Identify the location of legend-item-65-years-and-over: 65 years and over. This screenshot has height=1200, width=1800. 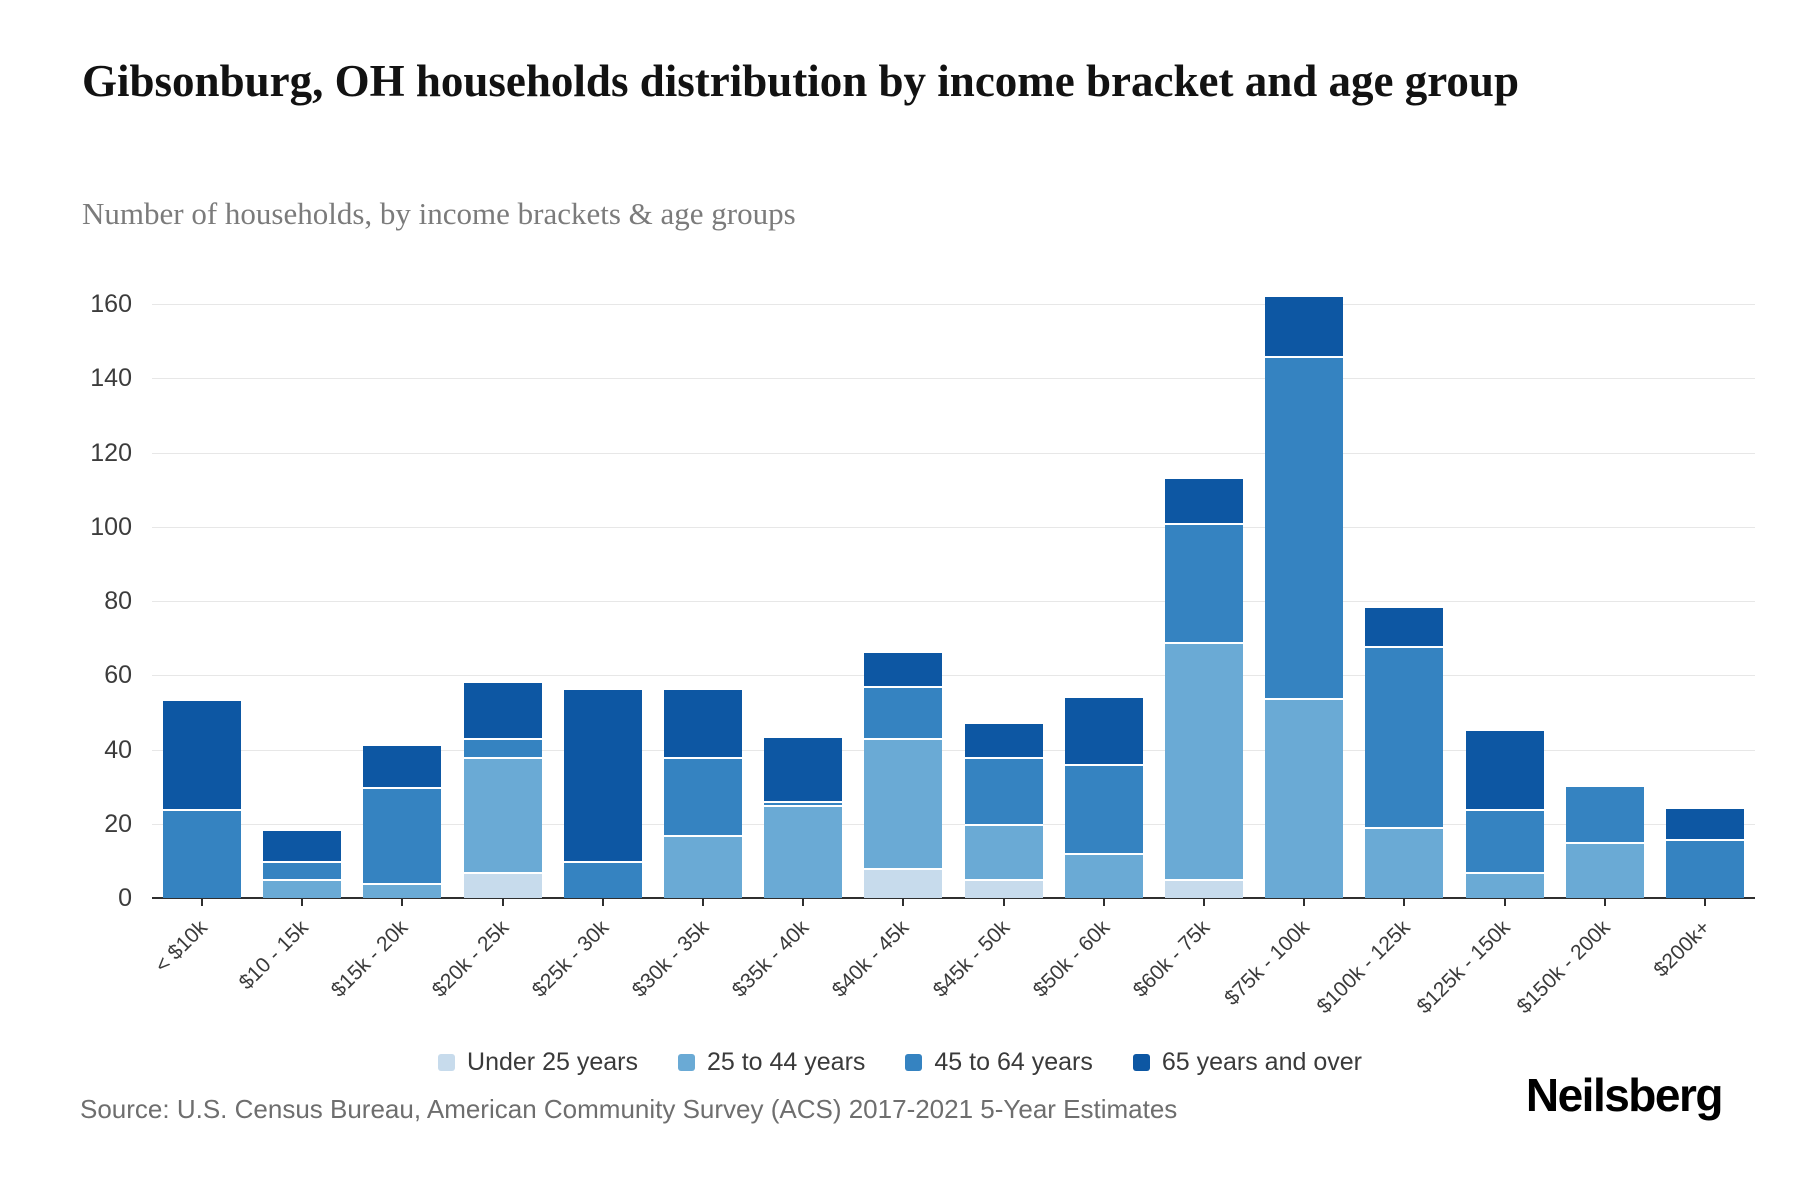
(1247, 1062).